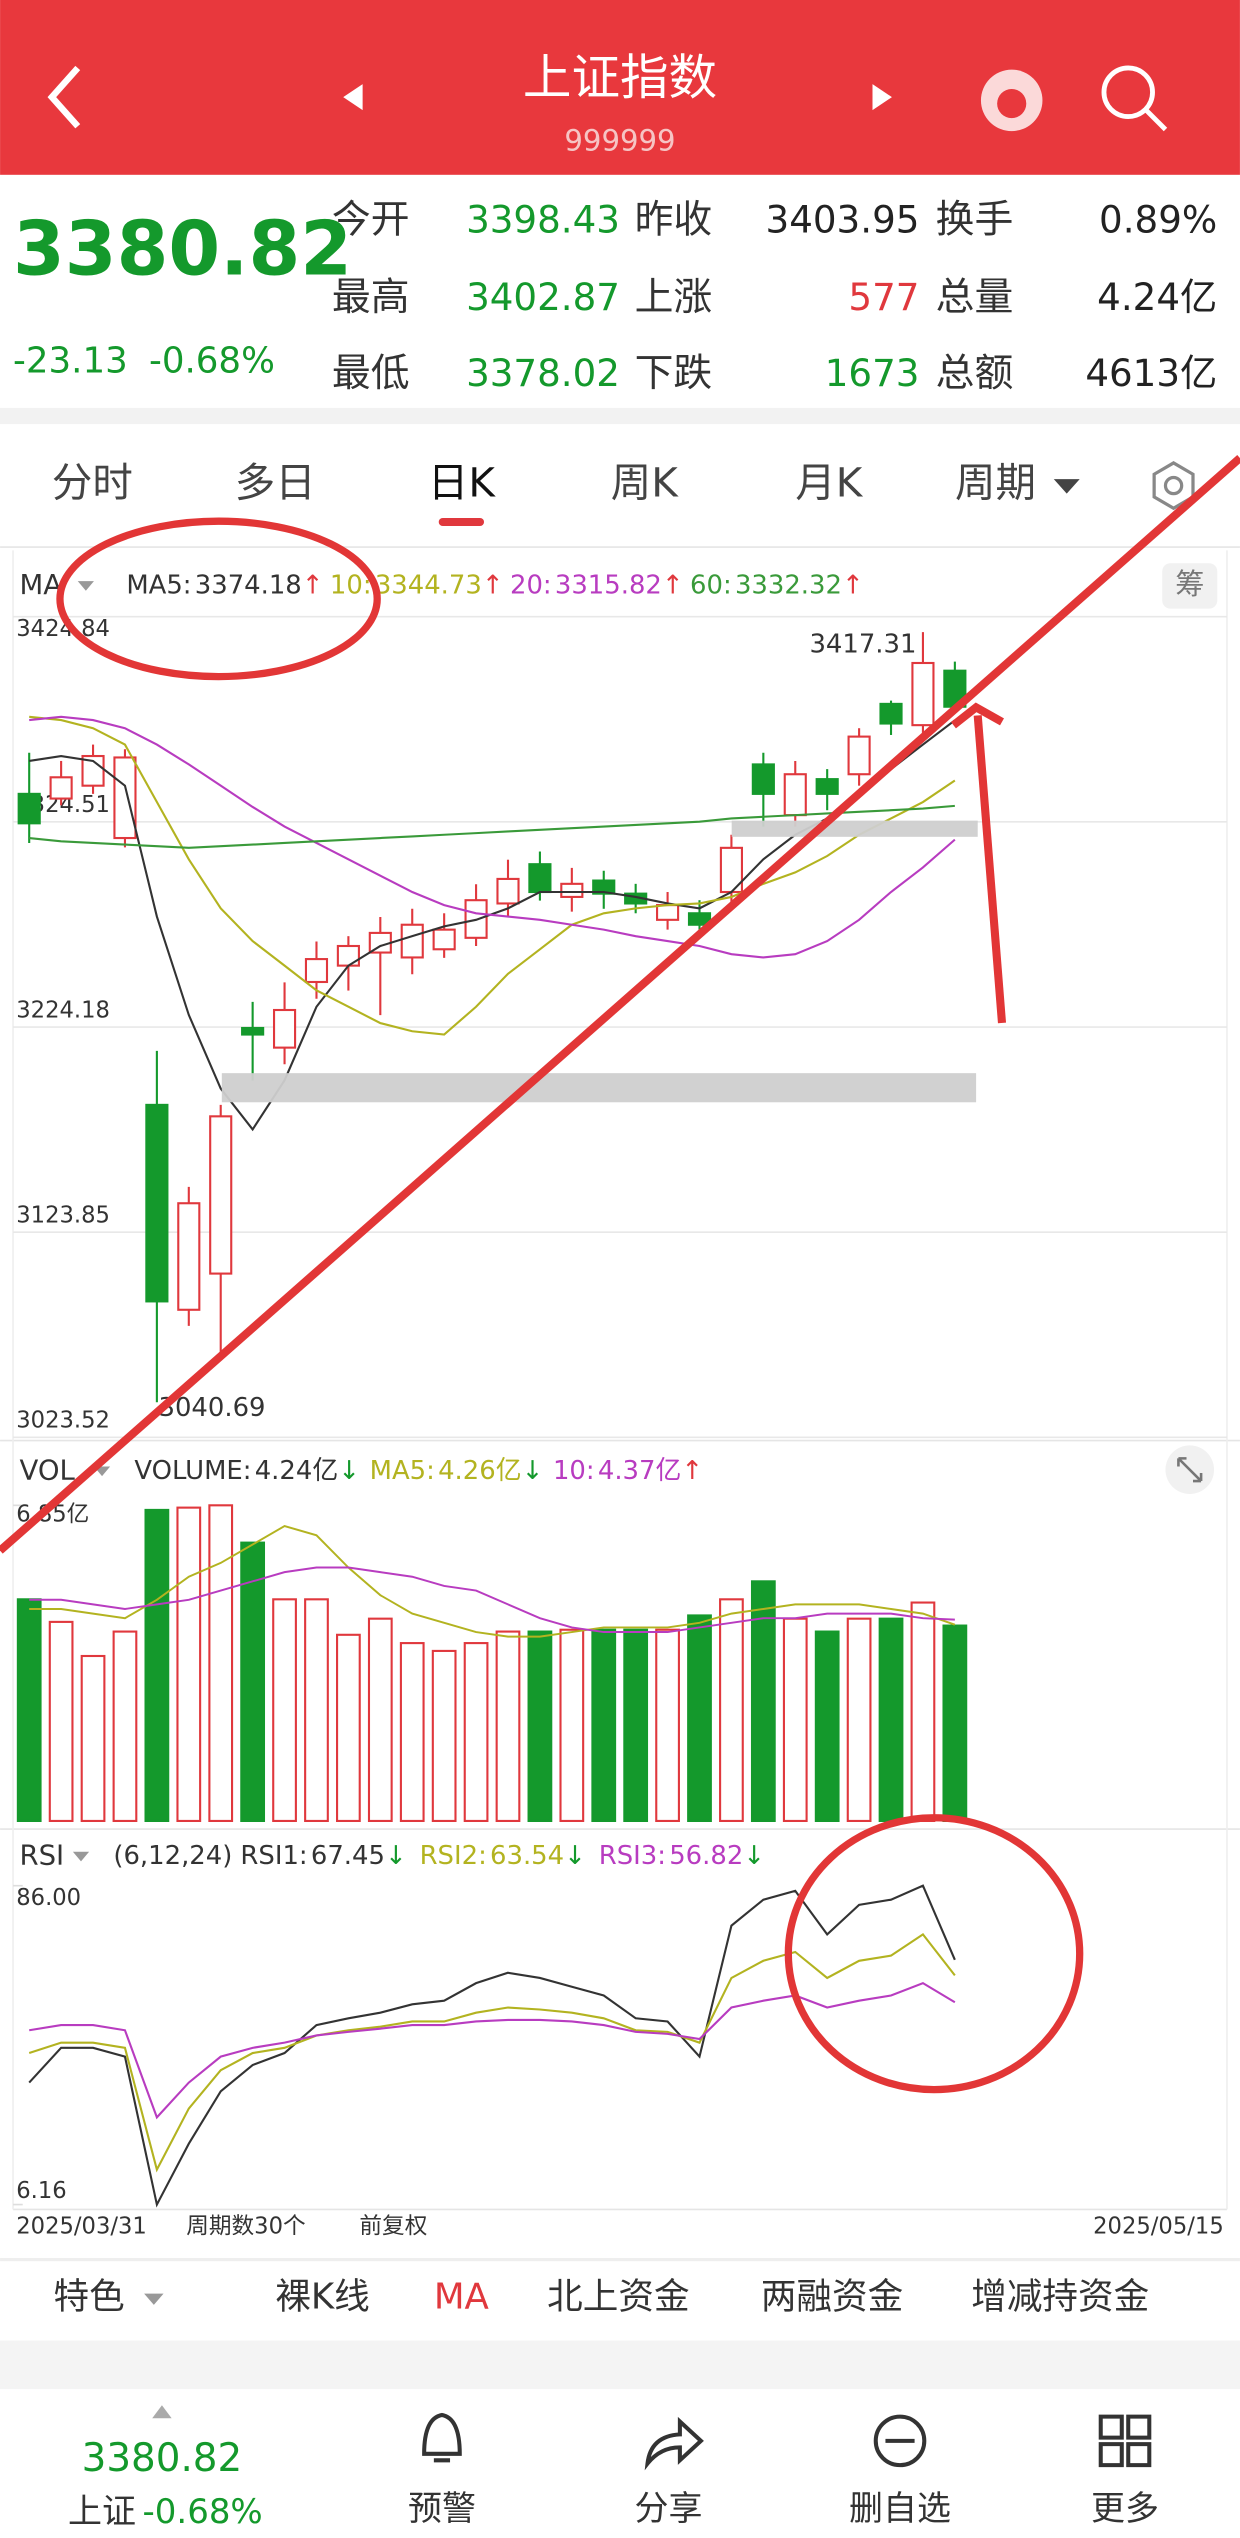 Image resolution: width=1240 pixels, height=2538 pixels. What do you see at coordinates (1128, 92) in the screenshot?
I see `search-icon` at bounding box center [1128, 92].